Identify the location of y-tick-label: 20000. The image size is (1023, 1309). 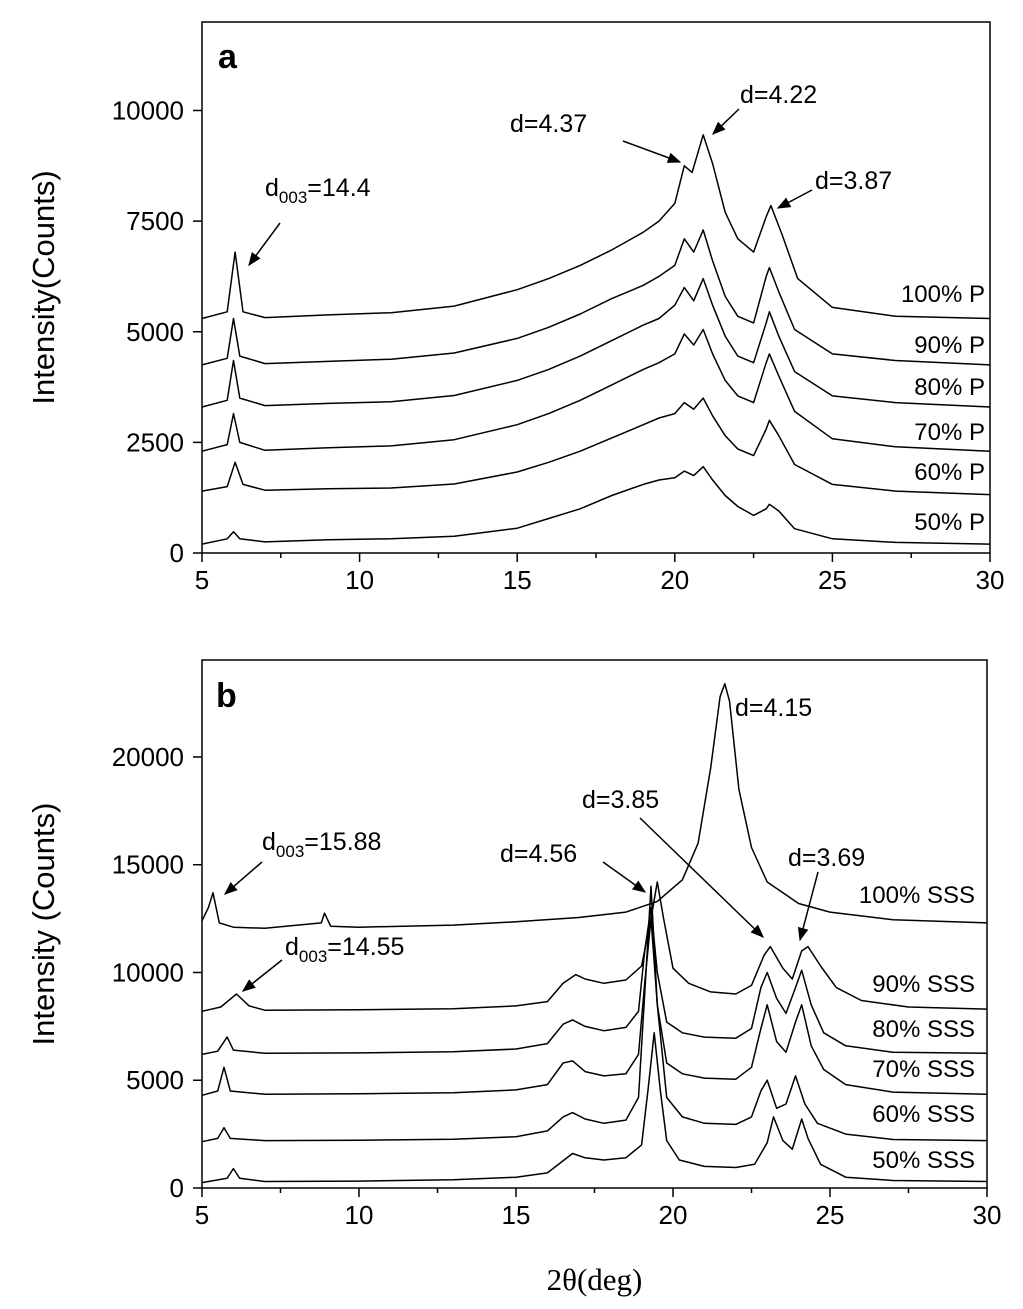
(148, 757).